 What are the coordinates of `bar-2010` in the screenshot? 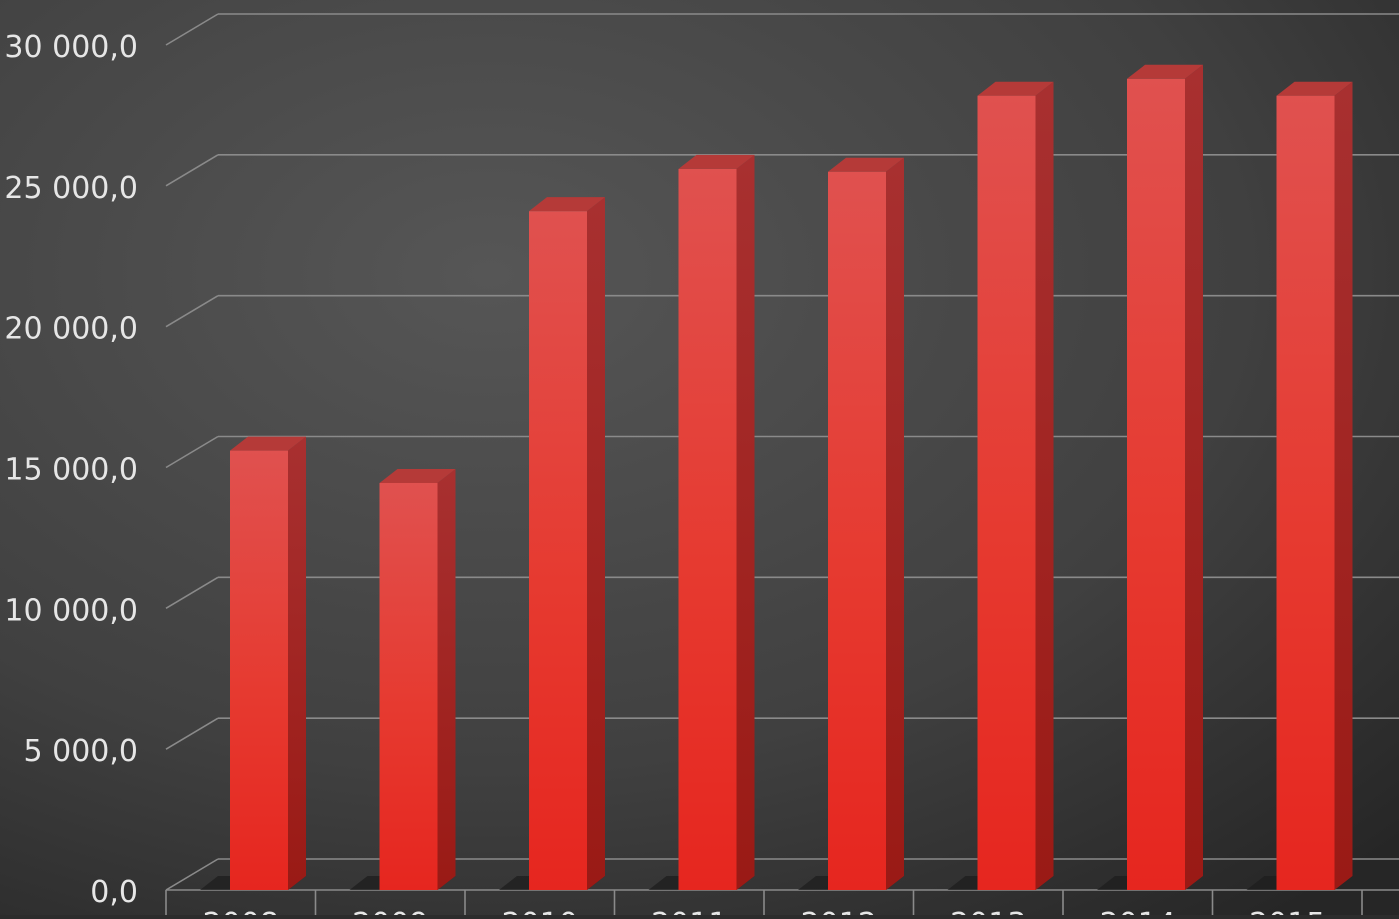 It's located at (552, 543).